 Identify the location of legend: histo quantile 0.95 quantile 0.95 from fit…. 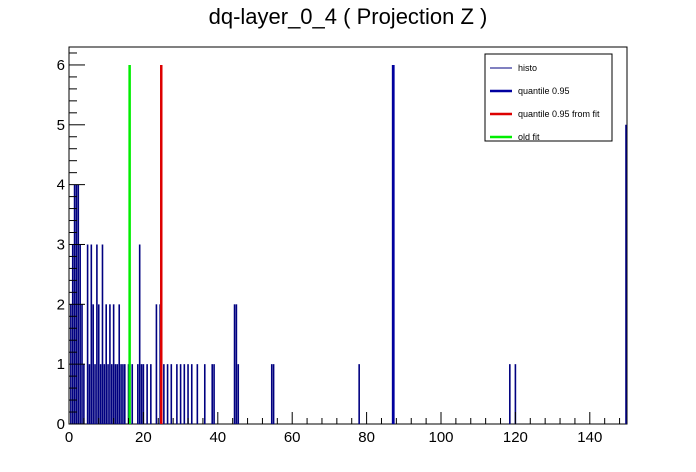
(548, 97).